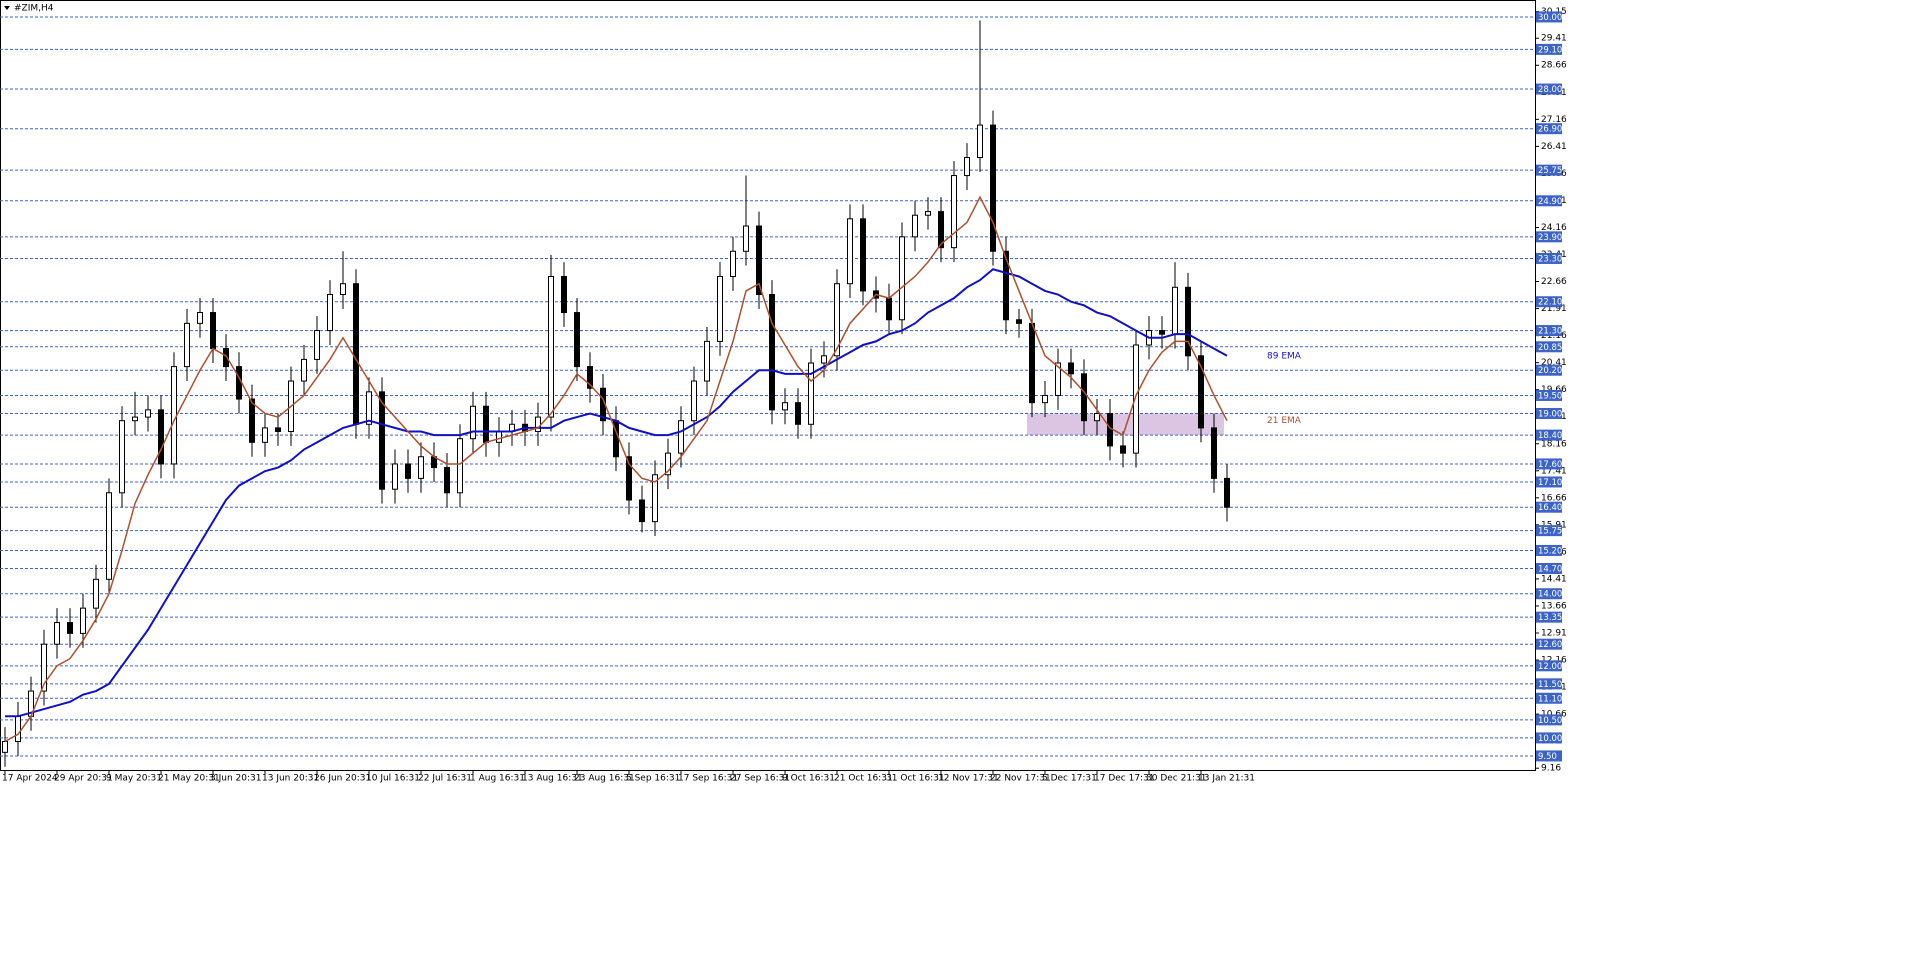 This screenshot has height=963, width=1916. I want to click on y-tick-label: 18.16, so click(1554, 444).